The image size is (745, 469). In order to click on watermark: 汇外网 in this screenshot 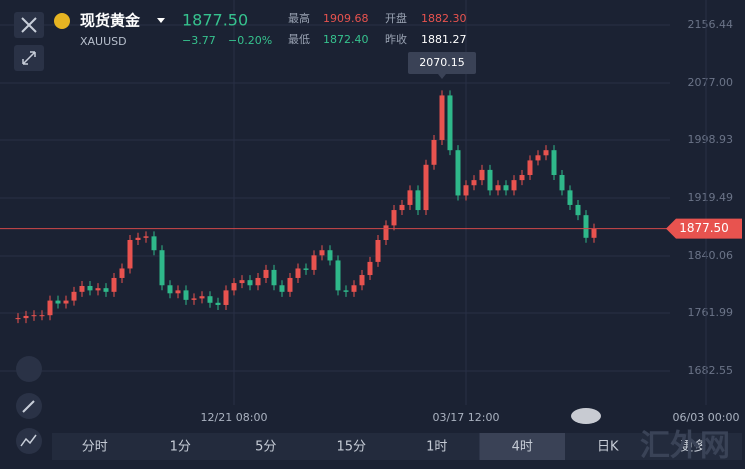, I will do `click(685, 446)`.